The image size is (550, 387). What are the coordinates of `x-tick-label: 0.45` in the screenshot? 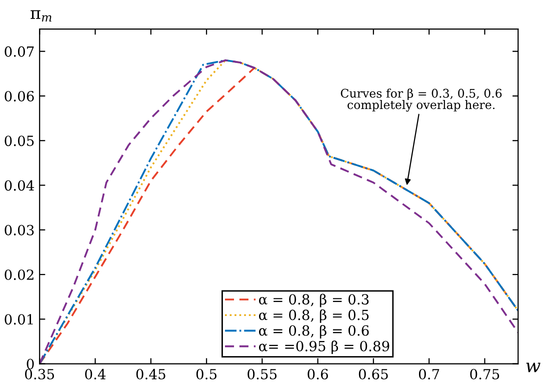 It's located at (151, 374).